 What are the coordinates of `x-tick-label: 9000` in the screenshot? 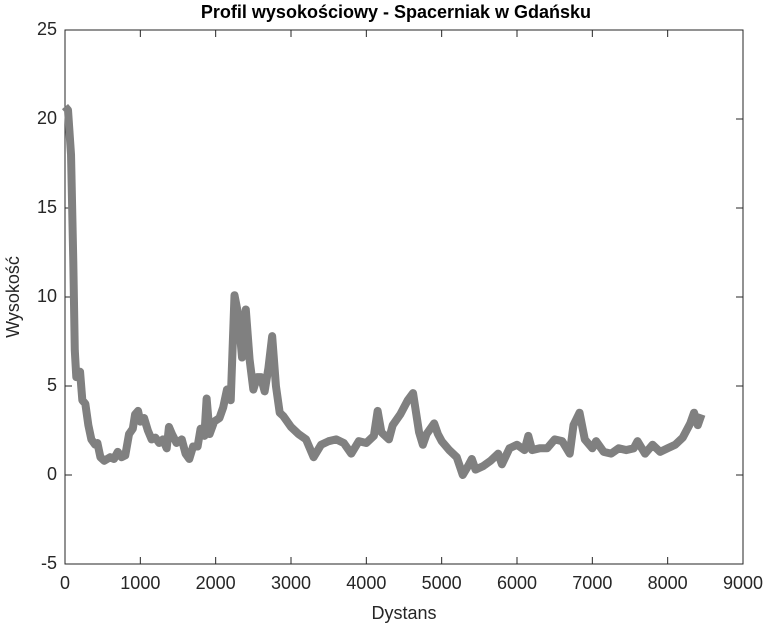 It's located at (743, 583).